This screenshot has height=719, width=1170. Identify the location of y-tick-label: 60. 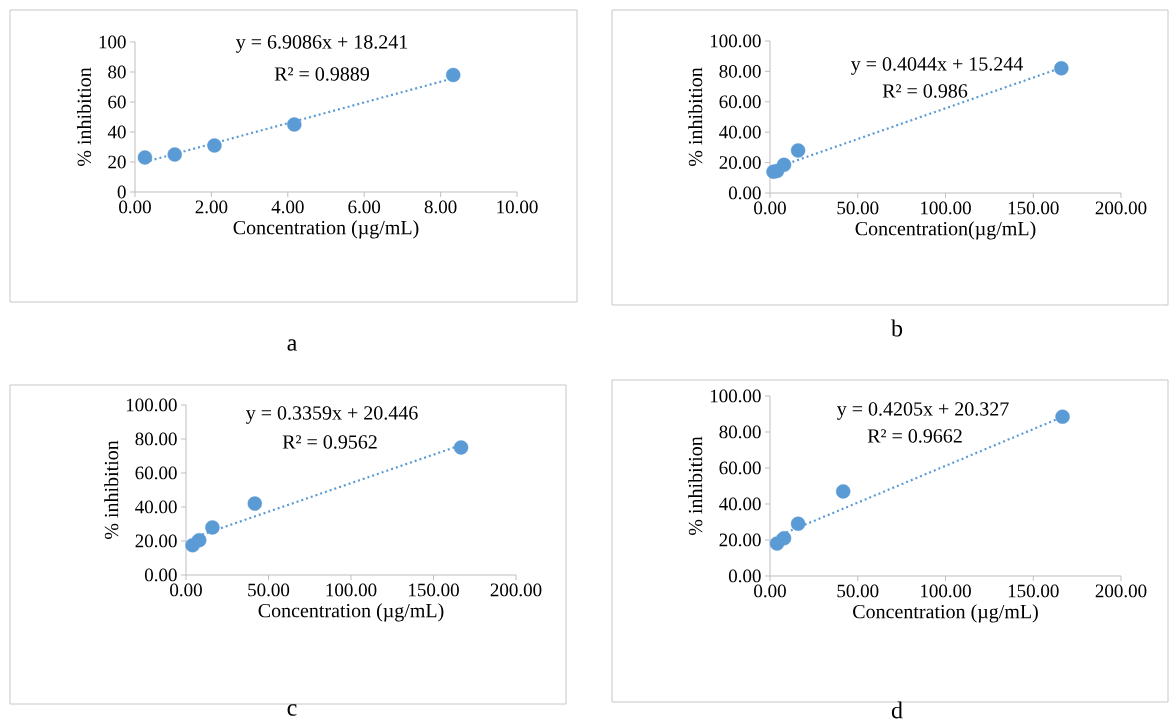
(117, 102).